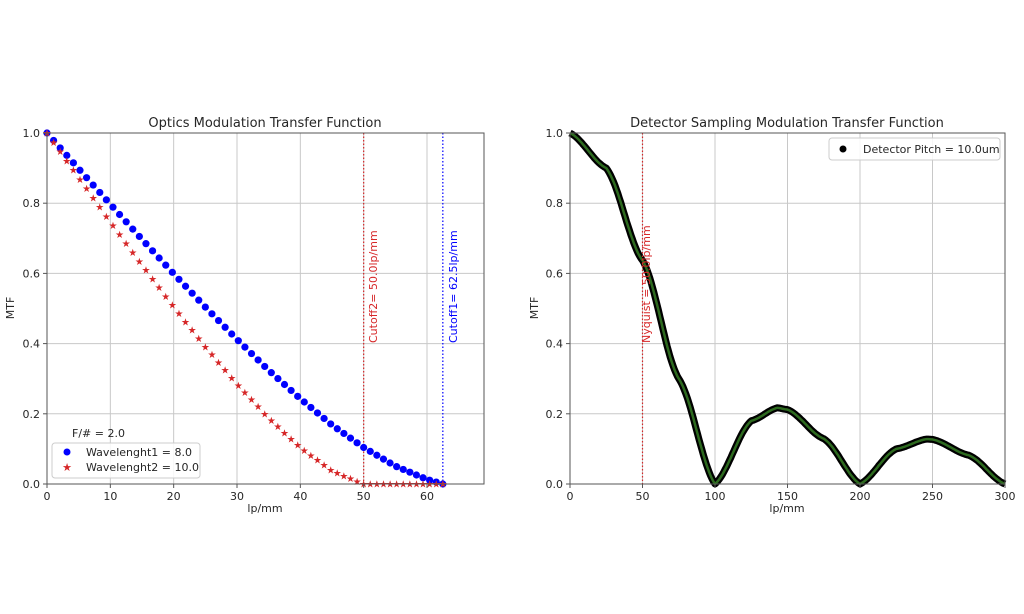  I want to click on x-tick-label: 20, so click(174, 496).